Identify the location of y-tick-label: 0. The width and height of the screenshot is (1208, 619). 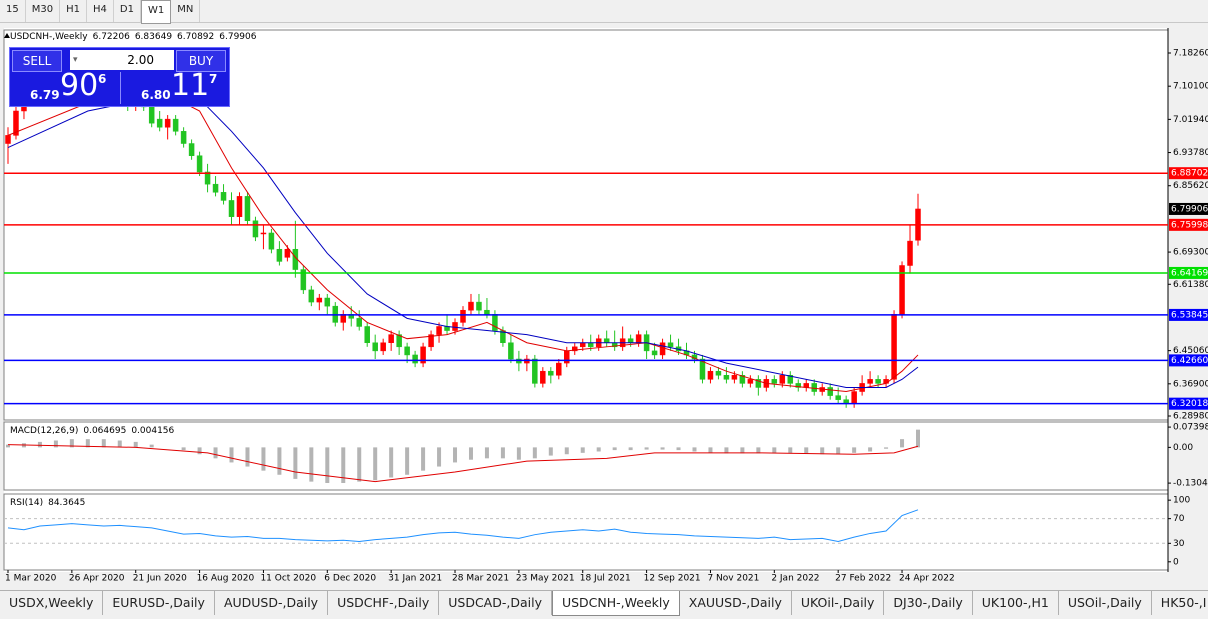
(1176, 562).